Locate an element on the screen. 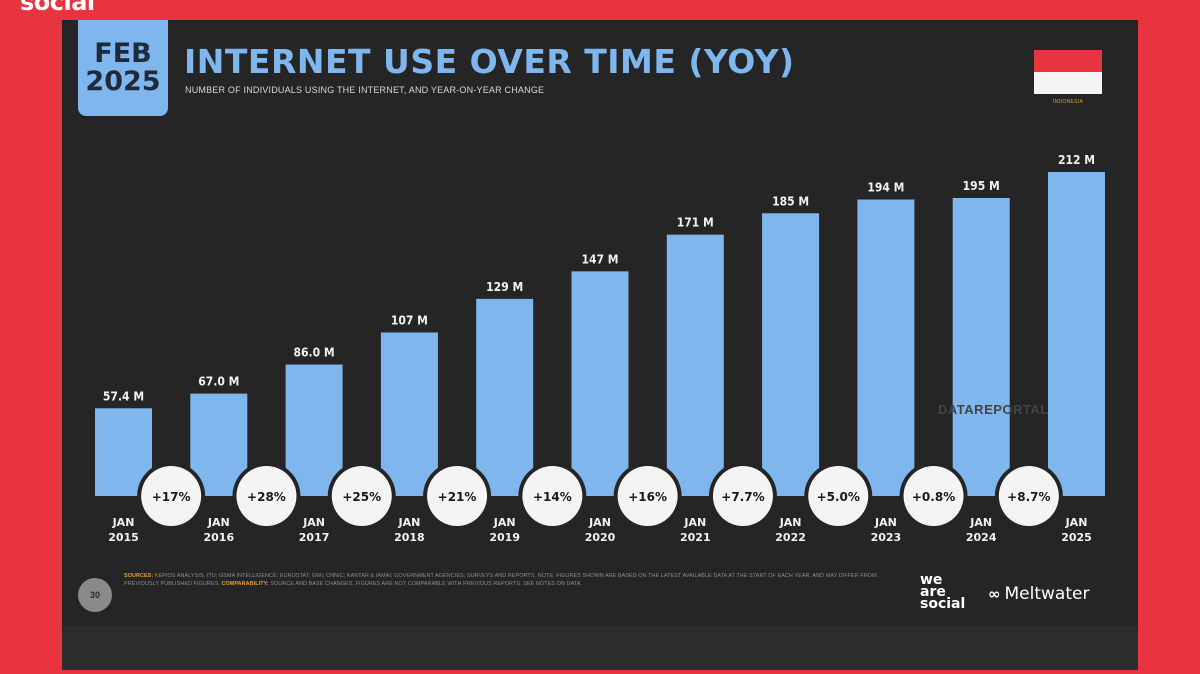 This screenshot has width=1200, height=674. comparability-label: COMPARABILITY: is located at coordinates (245, 584).